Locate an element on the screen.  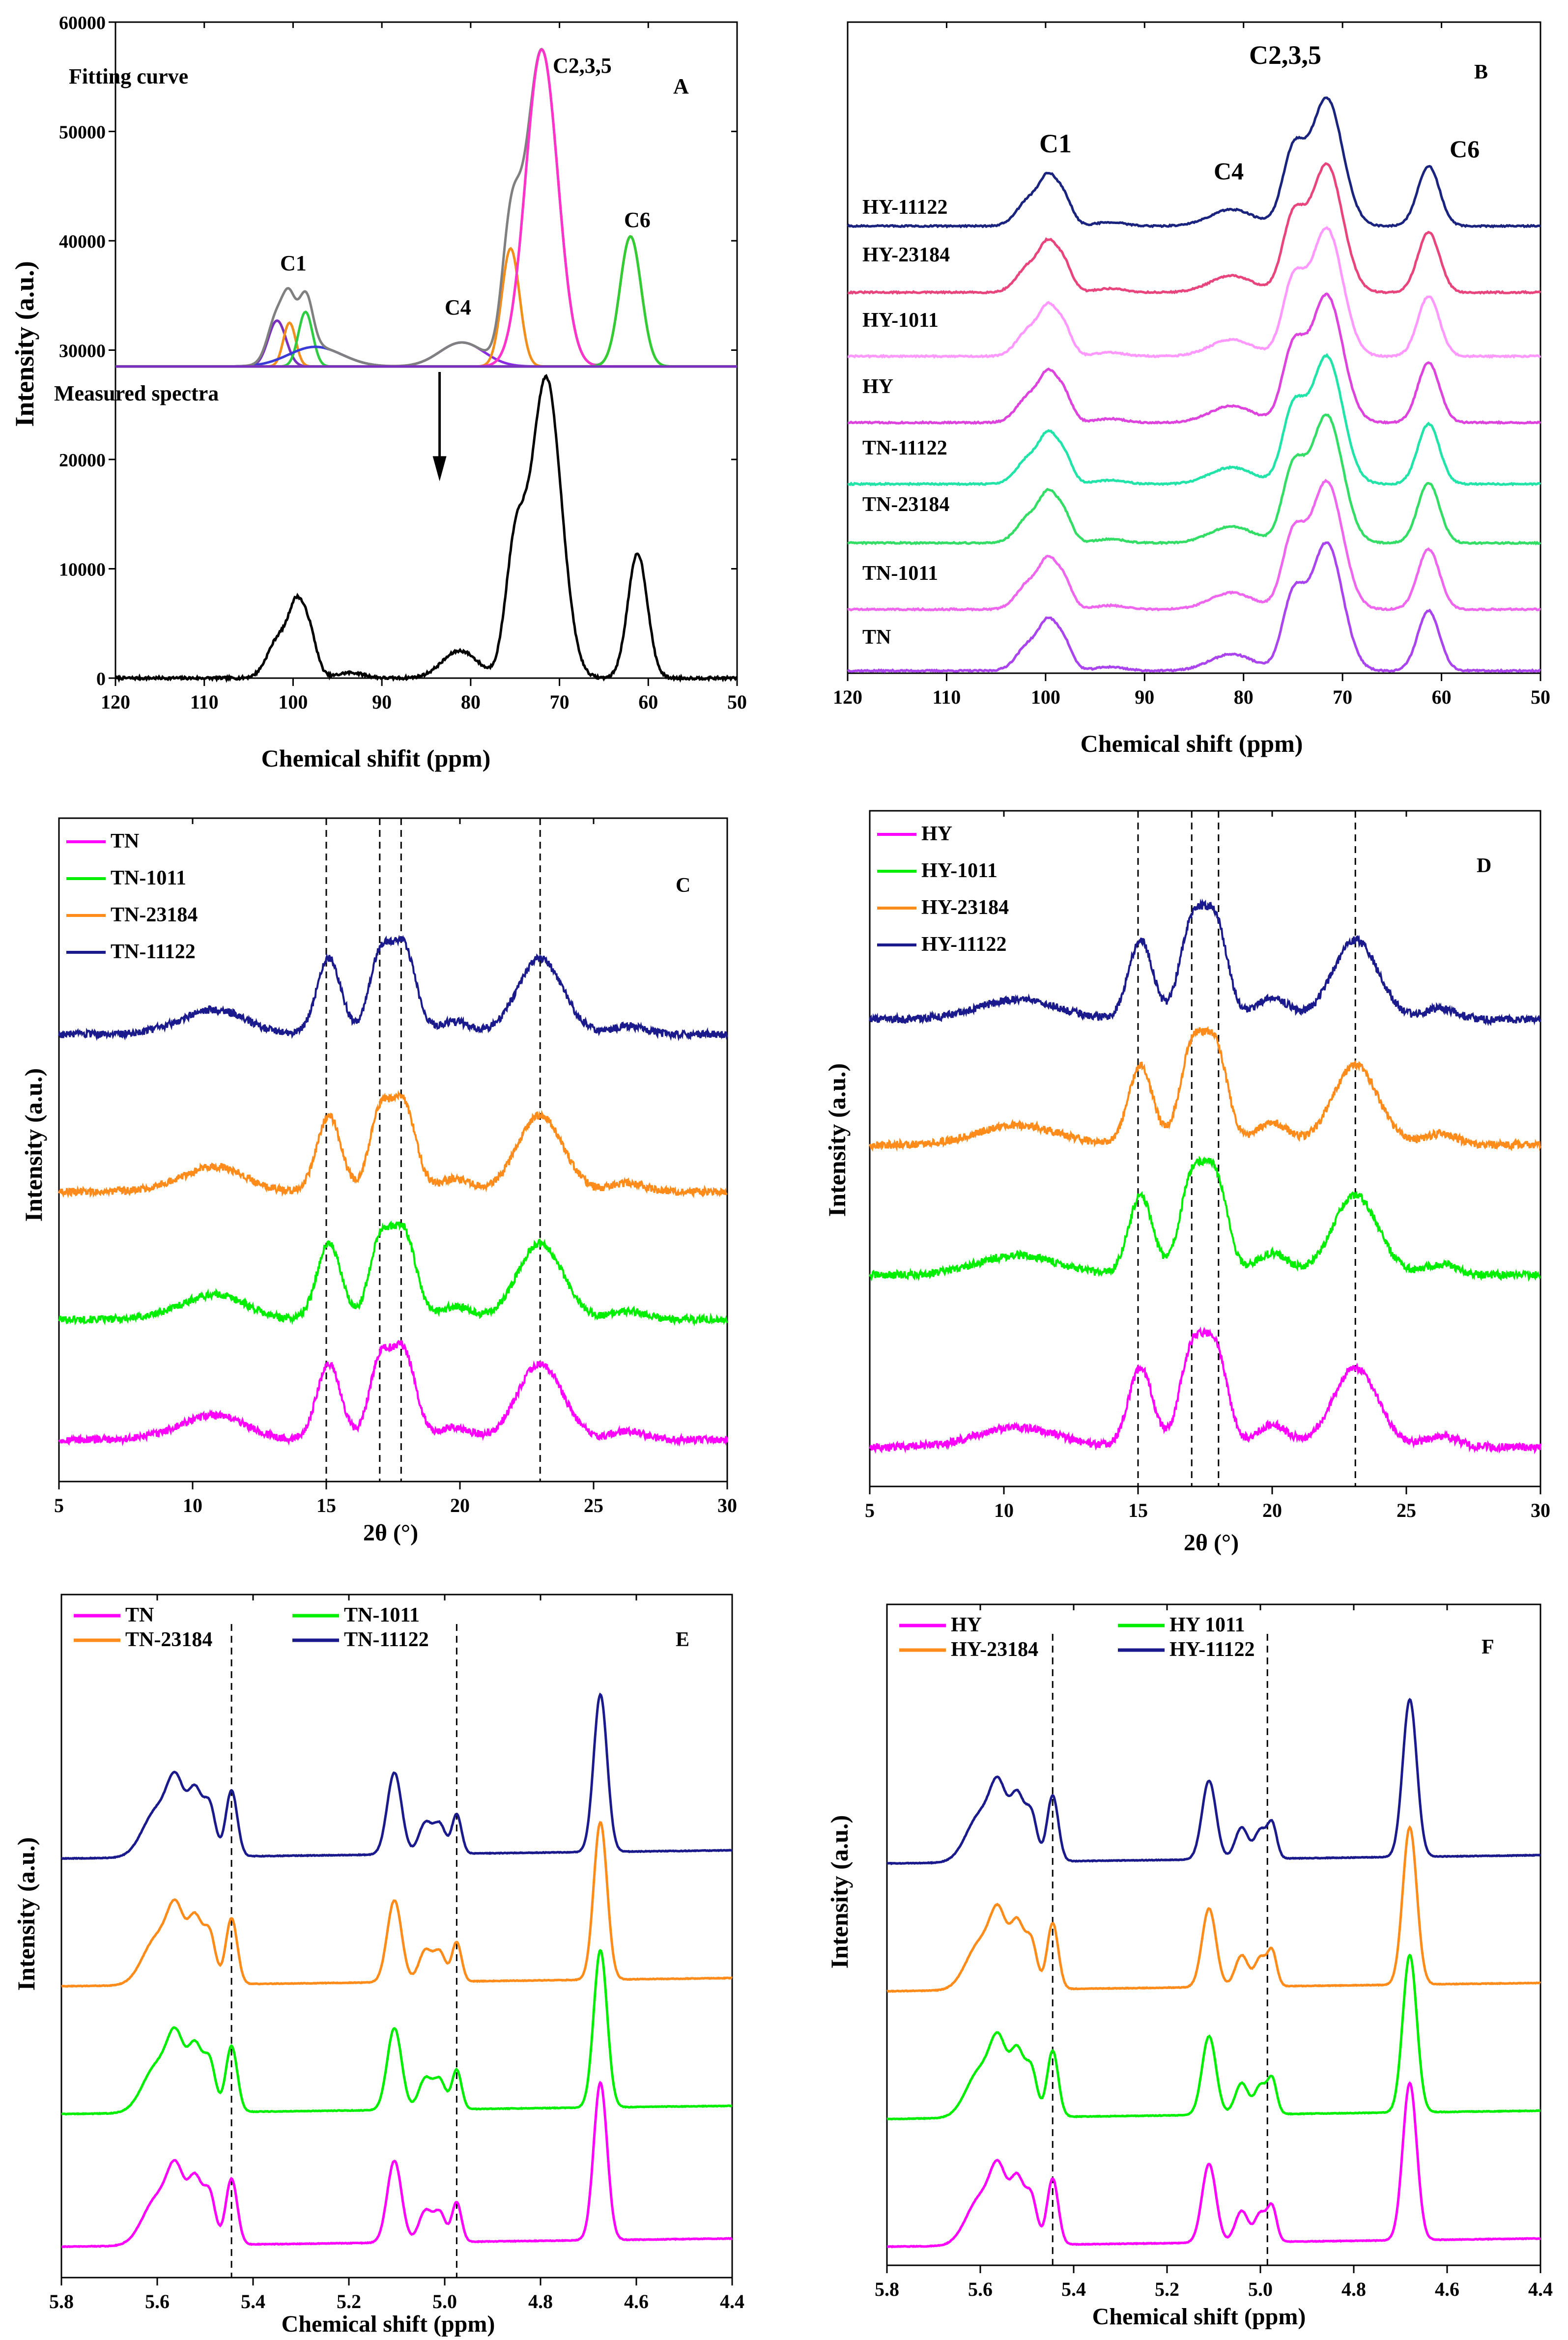
legend-label-e: TN is located at coordinates (139, 1615).